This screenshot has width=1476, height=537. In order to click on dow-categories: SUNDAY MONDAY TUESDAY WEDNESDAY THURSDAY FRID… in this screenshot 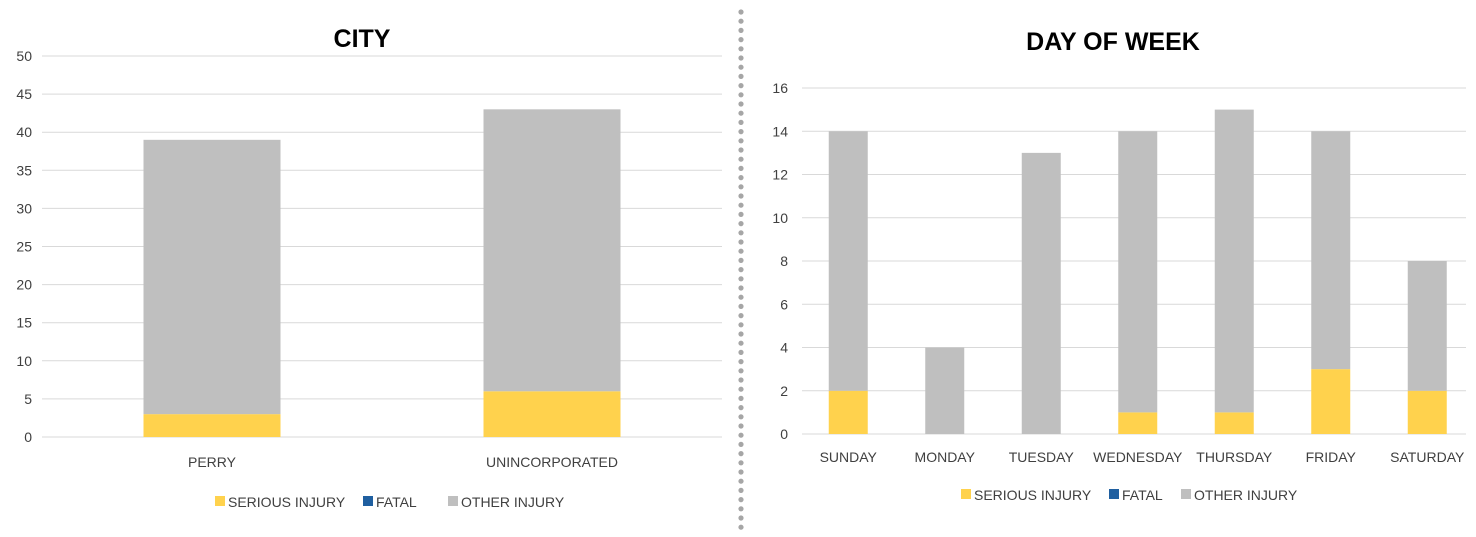, I will do `click(1142, 457)`.